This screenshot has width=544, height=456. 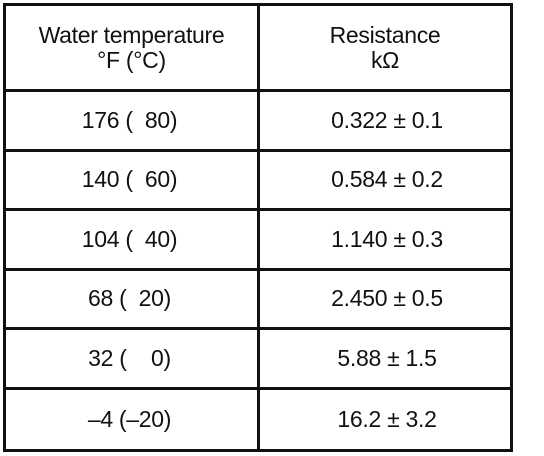 I want to click on resistance-value: 2.450 ± 0.5, so click(x=387, y=298).